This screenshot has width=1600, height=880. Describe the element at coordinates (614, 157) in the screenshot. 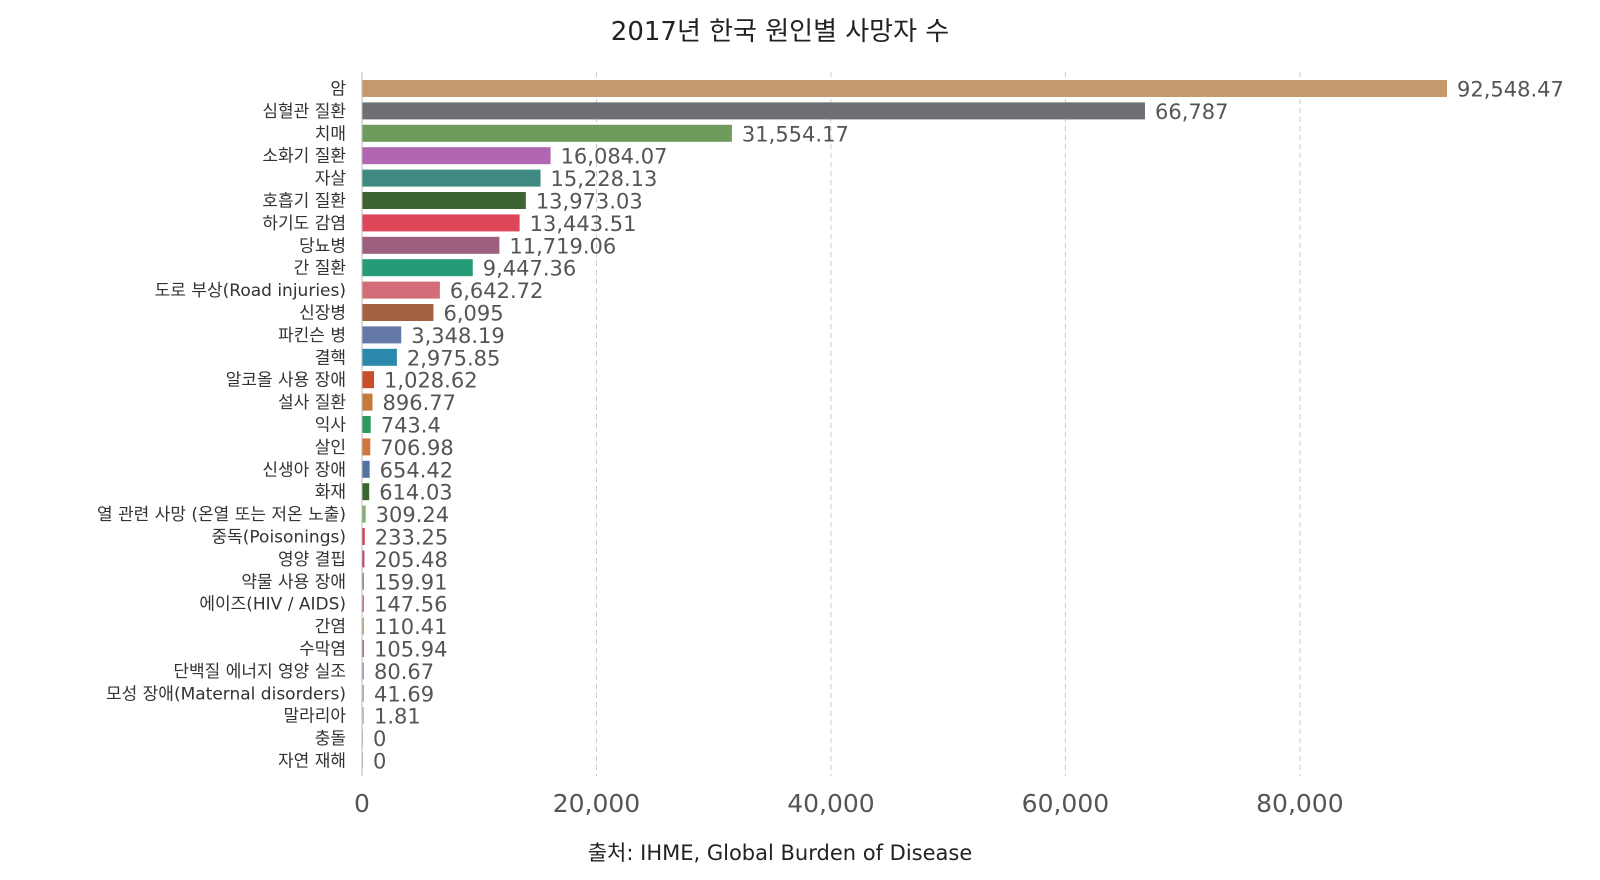

I see `value-label: 16,084.07` at that location.